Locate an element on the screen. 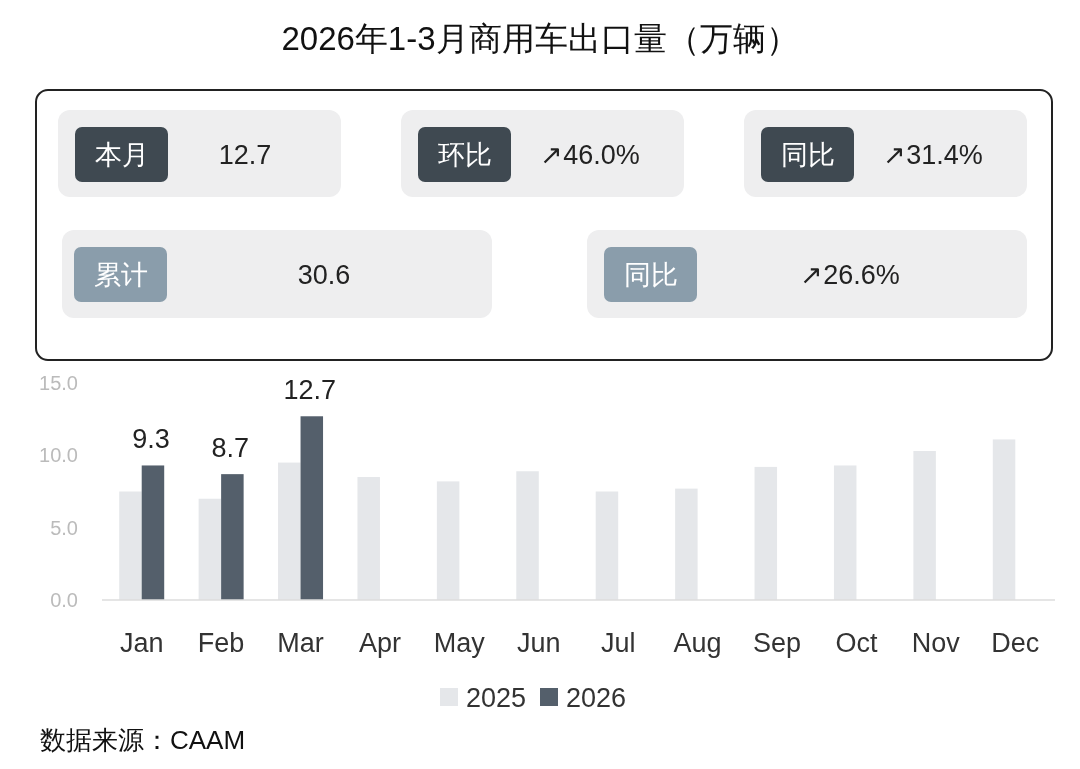  x-tick-label: Feb is located at coordinates (221, 643).